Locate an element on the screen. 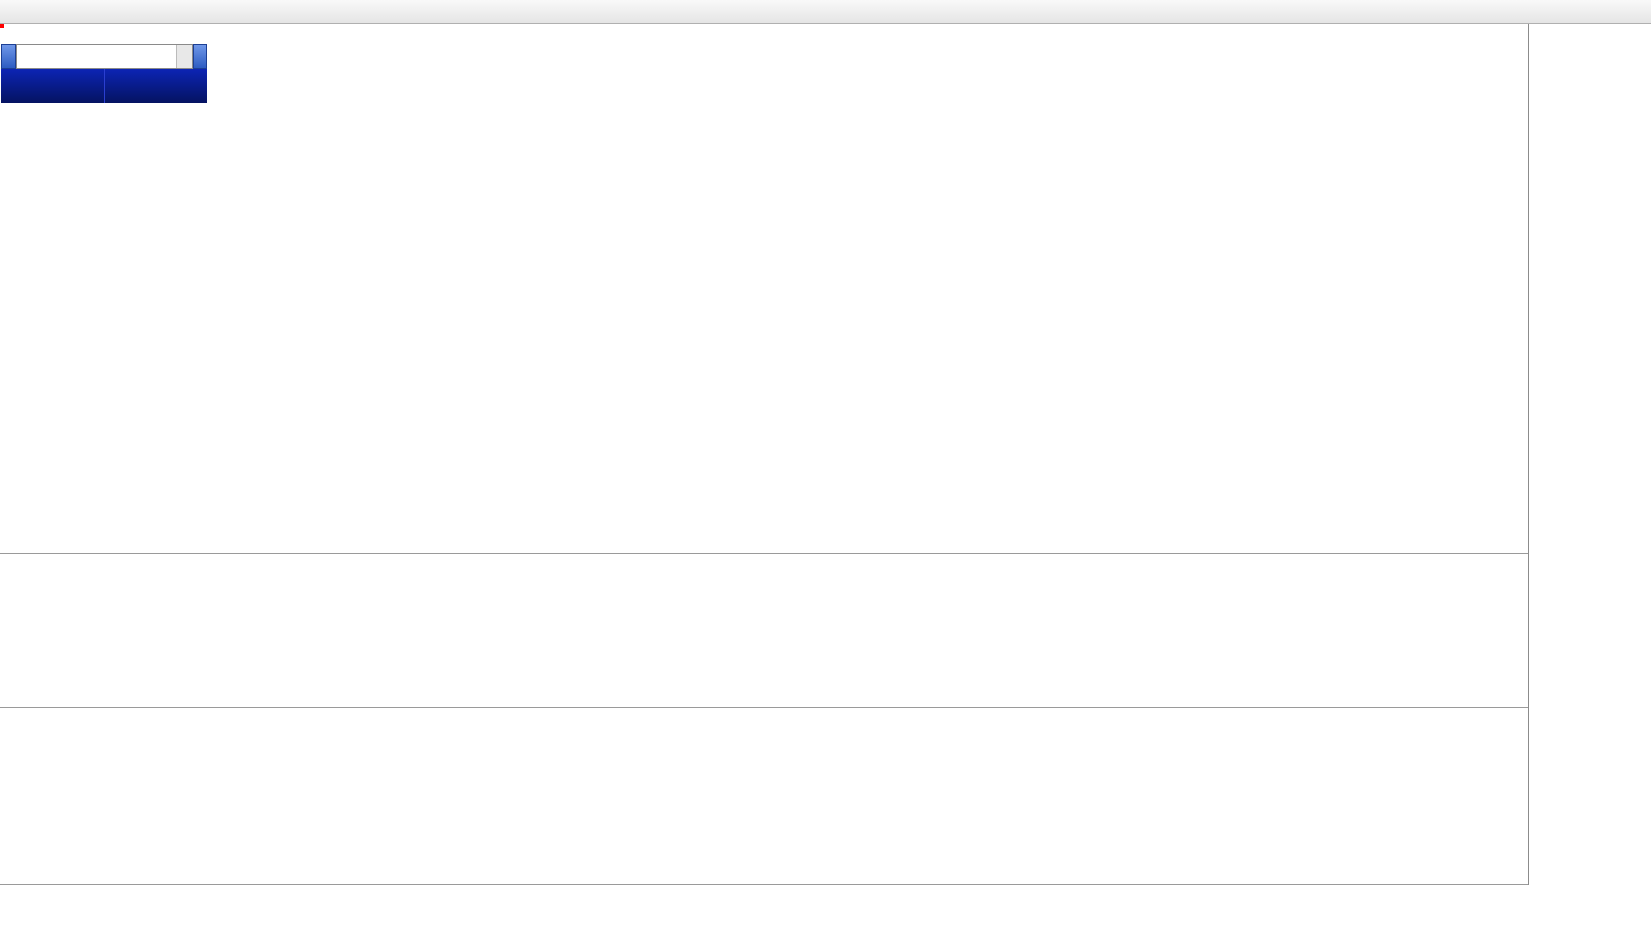 Image resolution: width=1651 pixels, height=946 pixels. time-axis-border is located at coordinates (825, 884).